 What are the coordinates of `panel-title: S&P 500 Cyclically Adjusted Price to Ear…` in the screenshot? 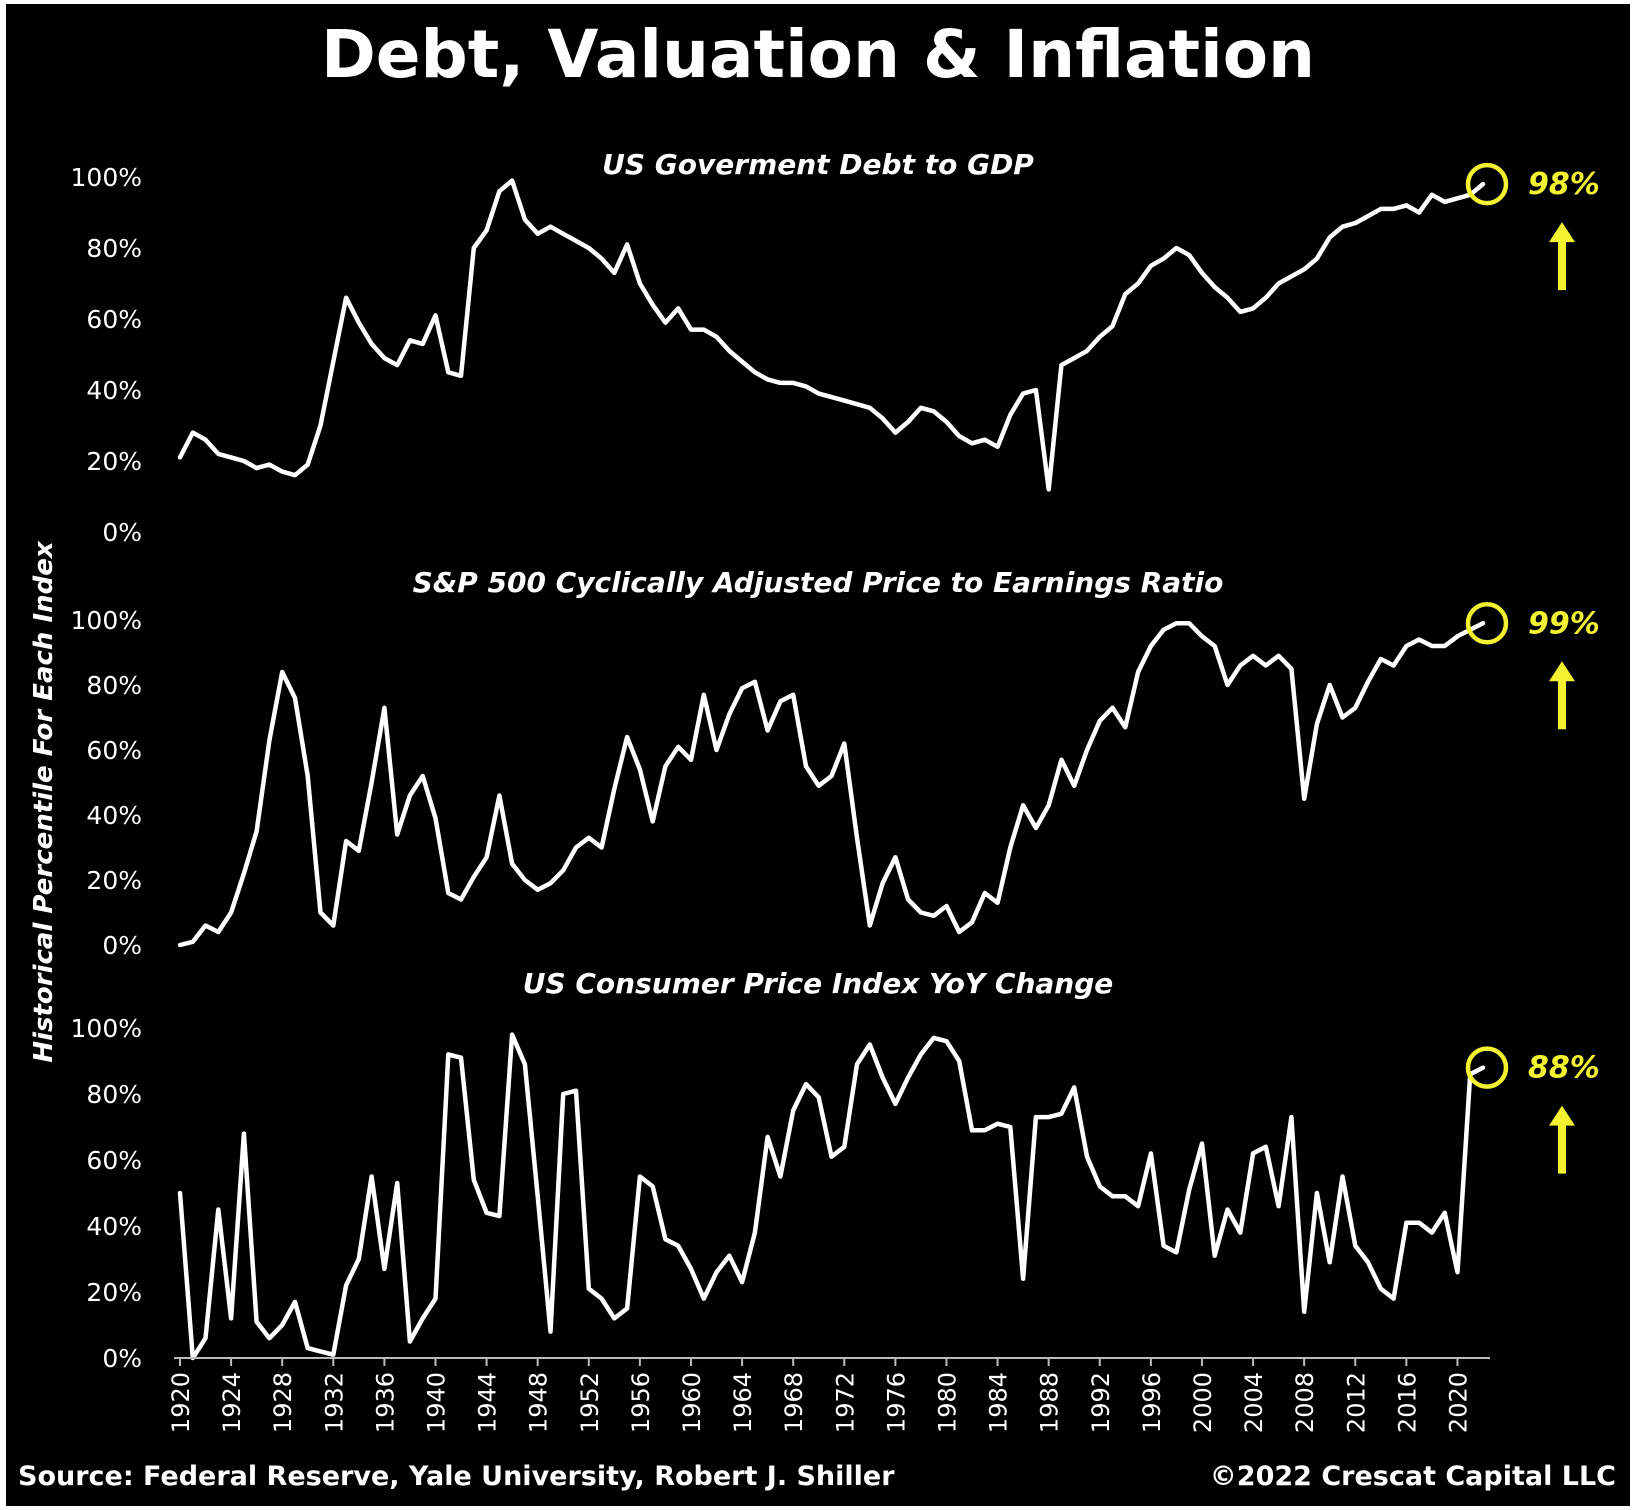 It's located at (818, 582).